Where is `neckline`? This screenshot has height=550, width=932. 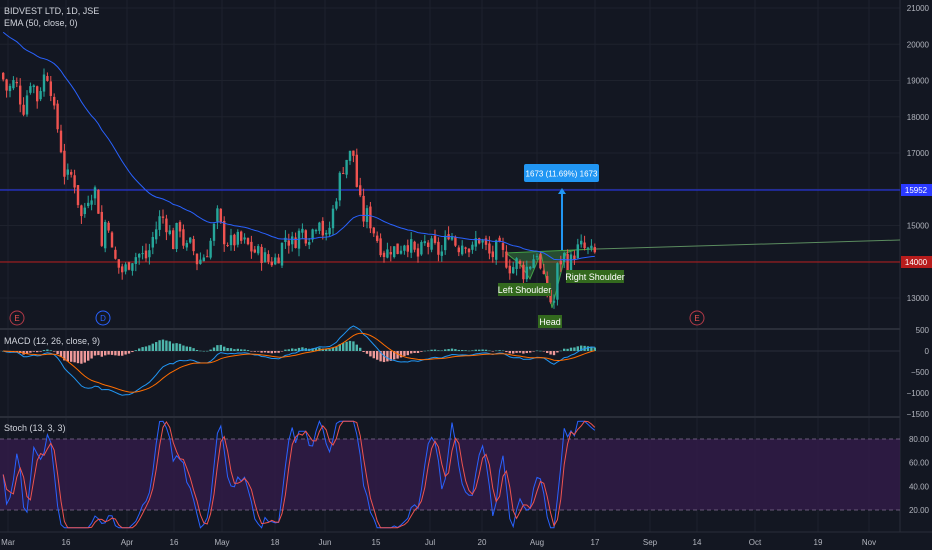 neckline is located at coordinates (748, 244).